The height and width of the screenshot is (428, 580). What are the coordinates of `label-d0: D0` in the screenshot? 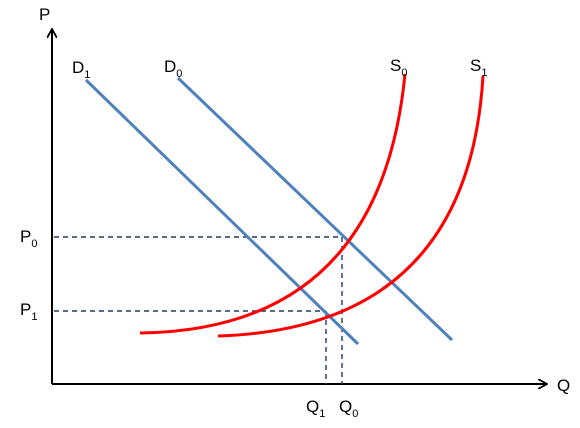 It's located at (173, 68).